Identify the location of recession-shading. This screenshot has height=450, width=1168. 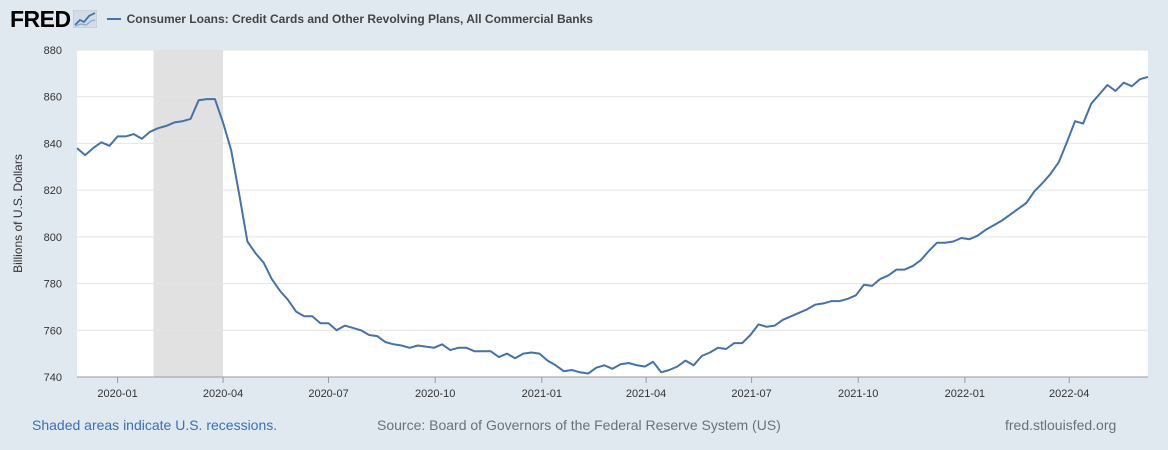
(188, 213).